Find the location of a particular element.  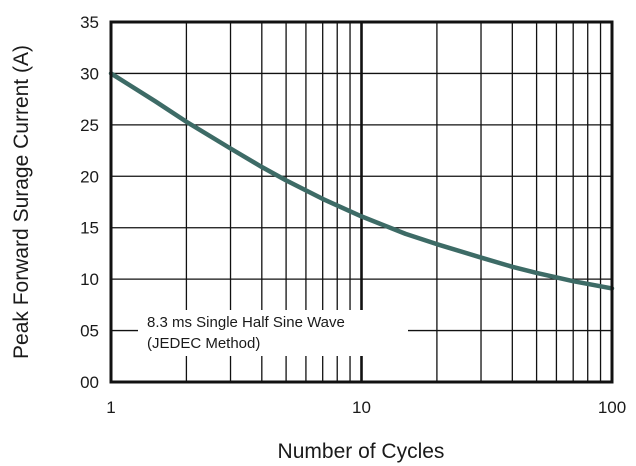

annotation-line-2: (JEDEC Method) is located at coordinates (203, 343).